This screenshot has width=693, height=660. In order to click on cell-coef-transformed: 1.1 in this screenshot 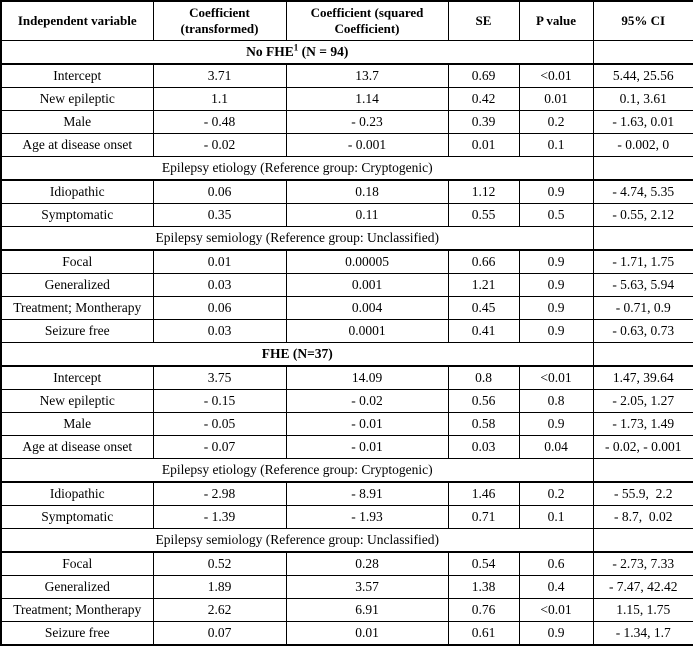, I will do `click(219, 99)`.